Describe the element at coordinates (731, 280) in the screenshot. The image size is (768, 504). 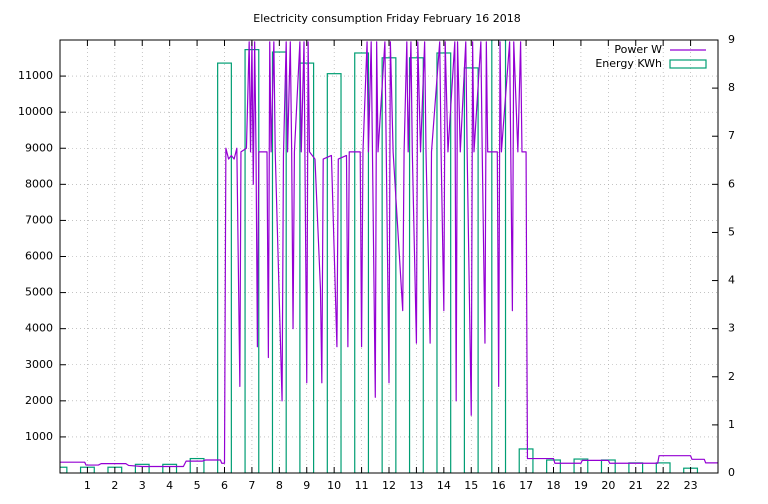
I see `y2-tick-label: 4` at that location.